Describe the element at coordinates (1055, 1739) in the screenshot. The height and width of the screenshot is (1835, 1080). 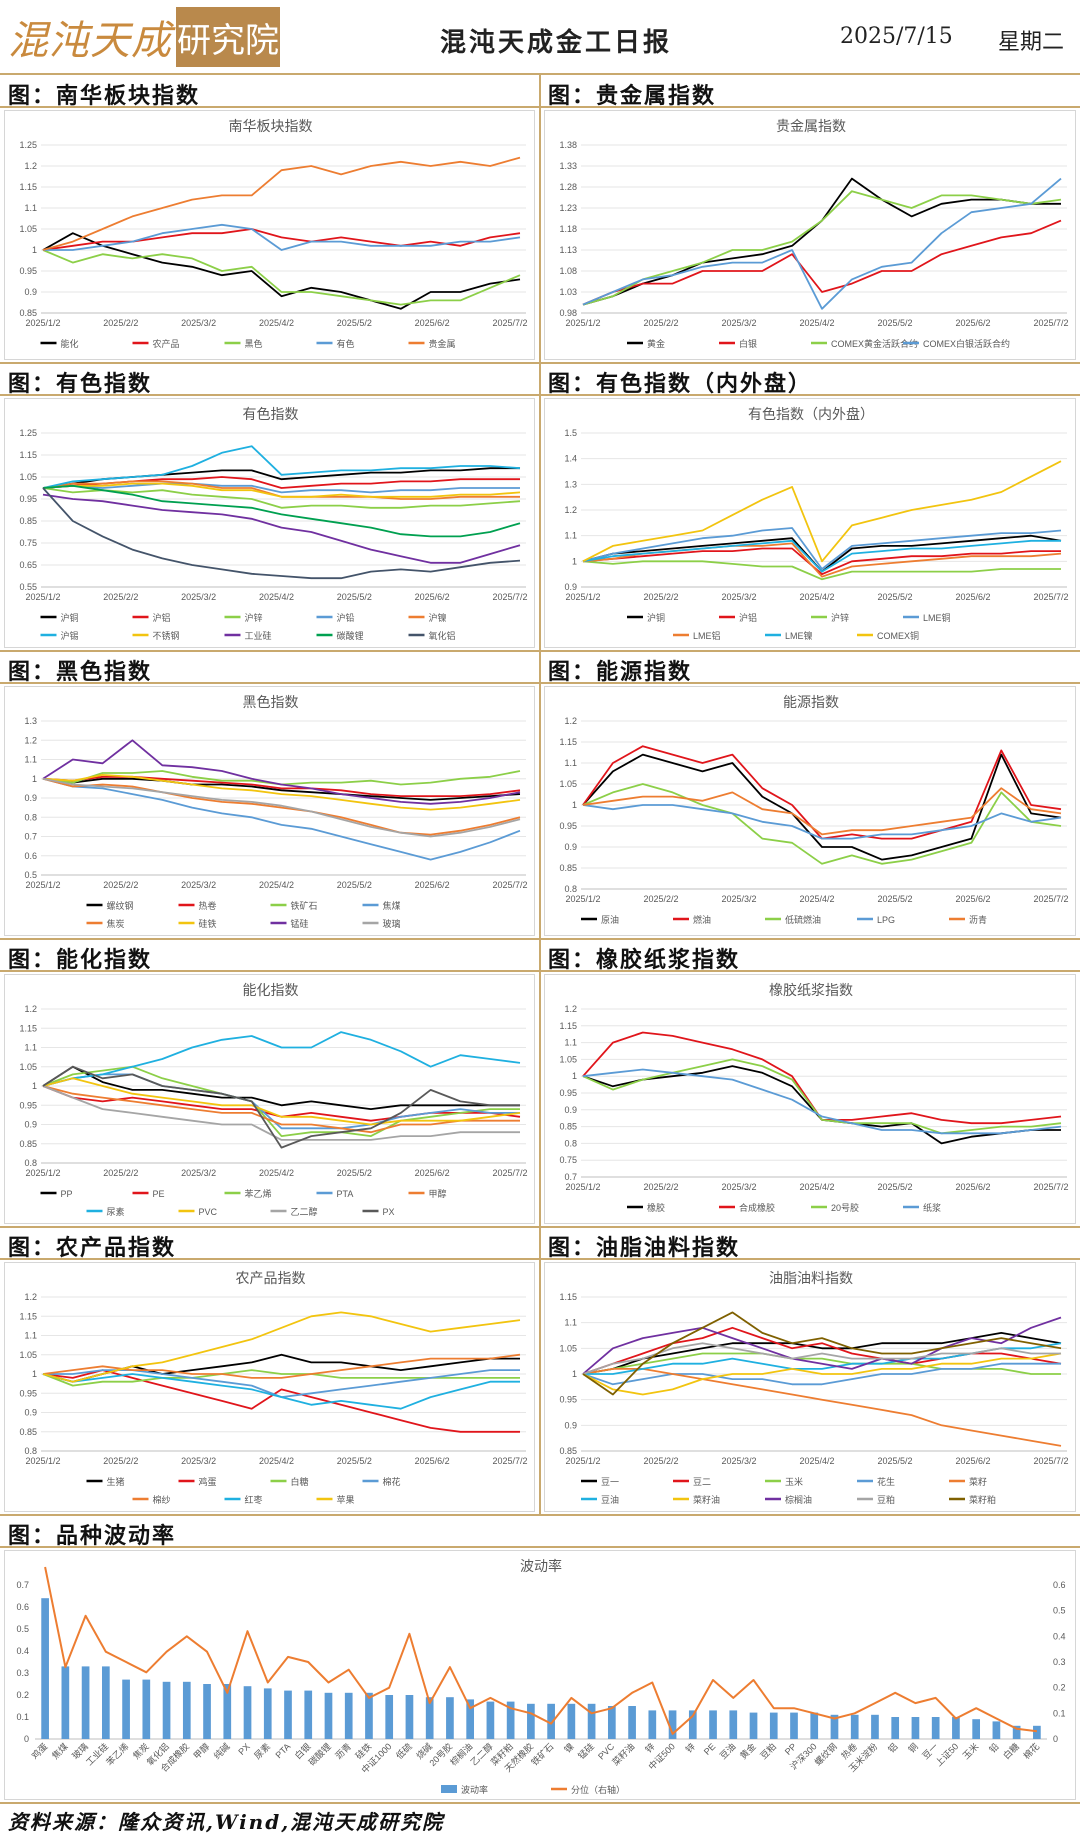
I see `y2-tick-label: 0` at that location.